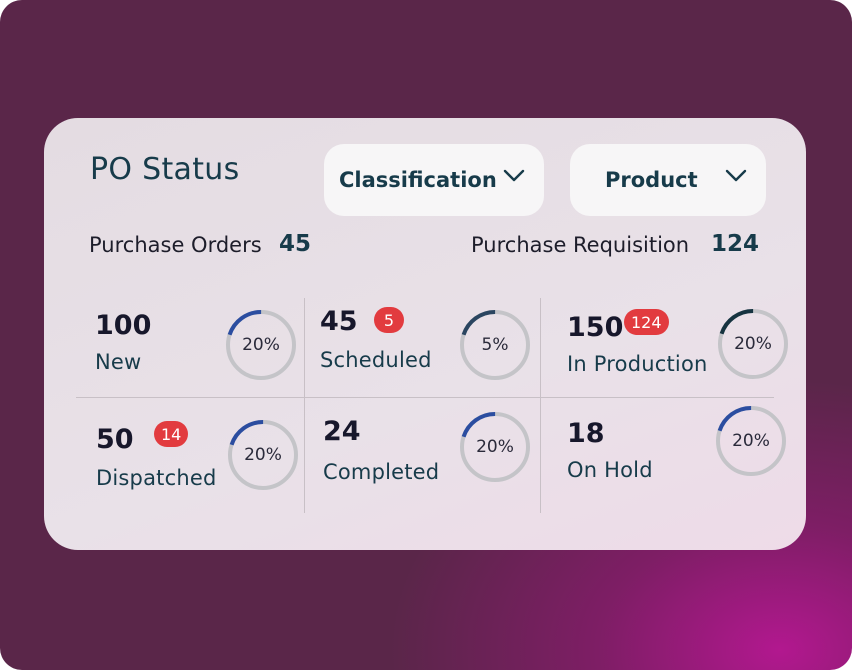 Image resolution: width=852 pixels, height=670 pixels. Describe the element at coordinates (389, 320) in the screenshot. I see `status-badge: 5` at that location.